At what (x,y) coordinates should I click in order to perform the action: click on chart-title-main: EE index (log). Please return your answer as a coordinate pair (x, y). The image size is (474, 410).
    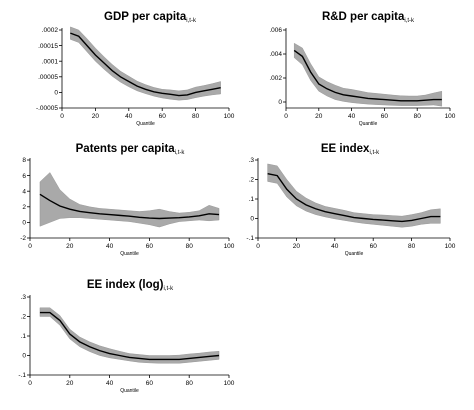
    Looking at the image, I should click on (125, 285).